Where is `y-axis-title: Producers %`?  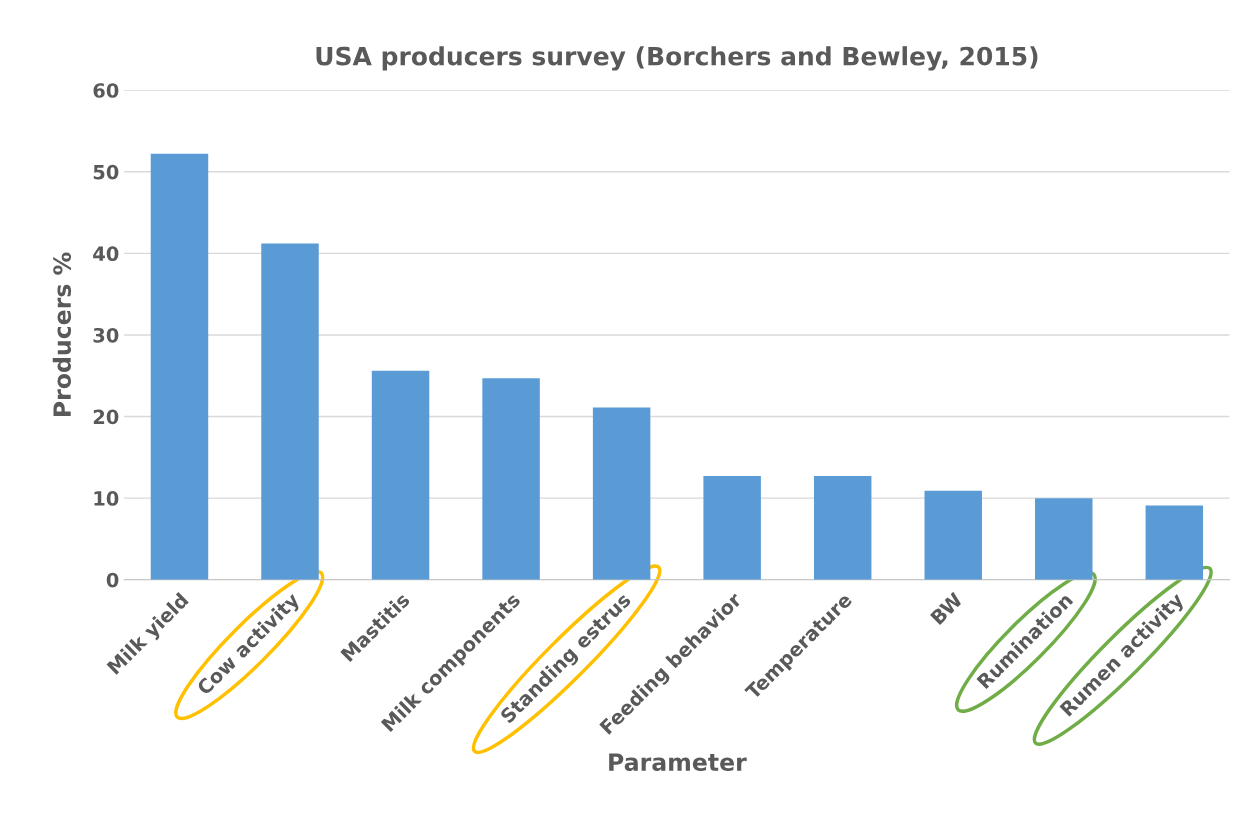 y-axis-title: Producers % is located at coordinates (62, 334).